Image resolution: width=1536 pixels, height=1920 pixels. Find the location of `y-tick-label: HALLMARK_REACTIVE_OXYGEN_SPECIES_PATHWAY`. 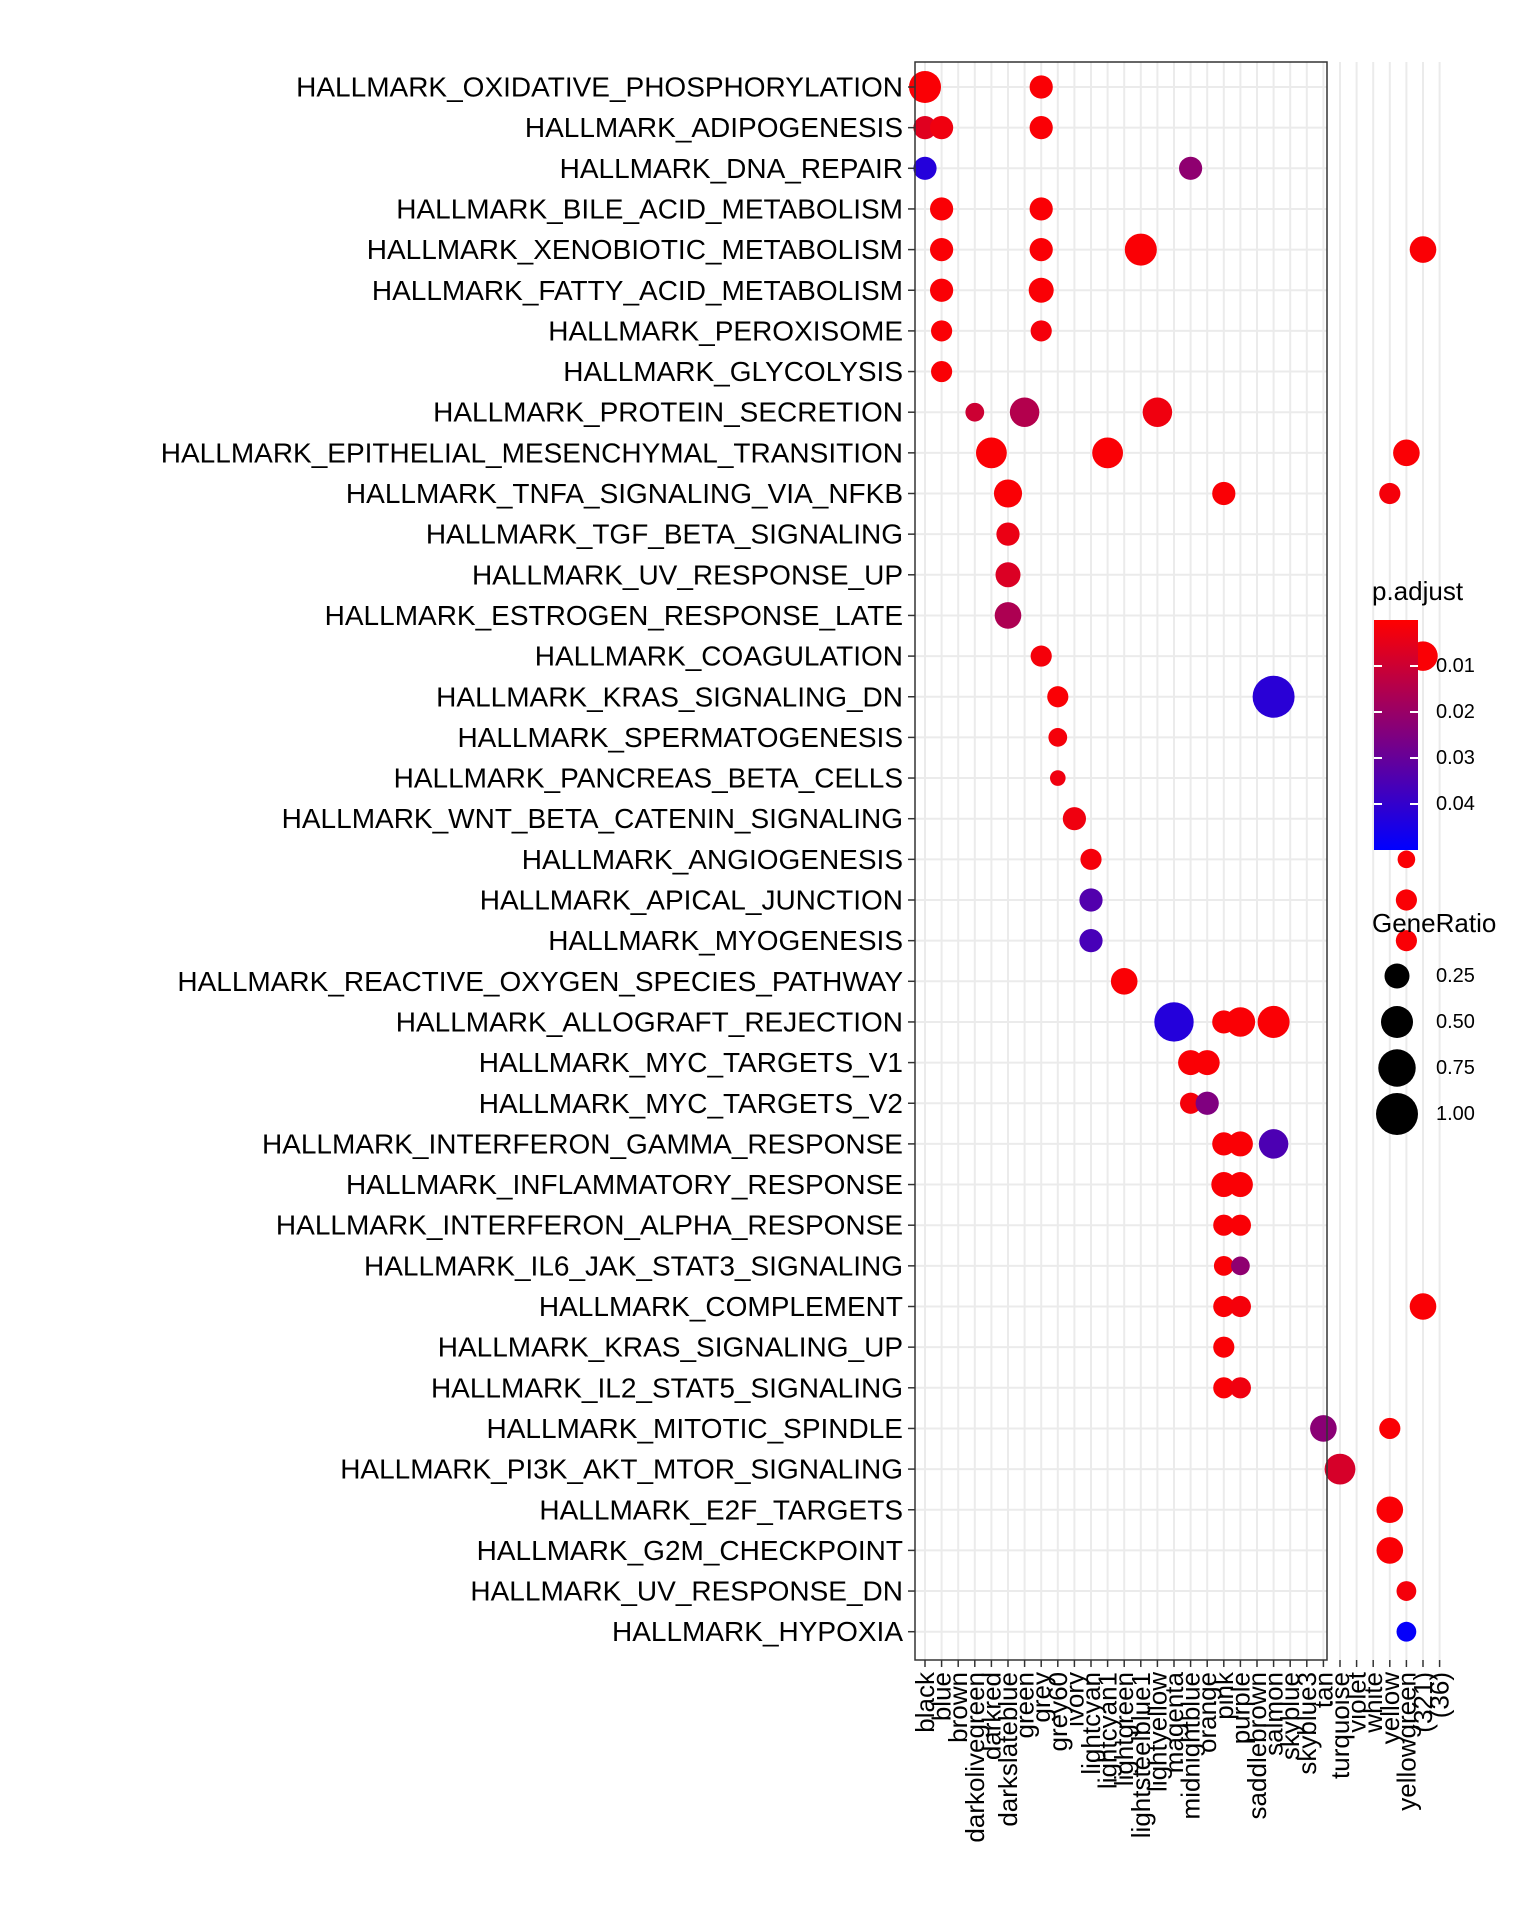

y-tick-label: HALLMARK_REACTIVE_OXYGEN_SPECIES_PATHWAY is located at coordinates (540, 981).